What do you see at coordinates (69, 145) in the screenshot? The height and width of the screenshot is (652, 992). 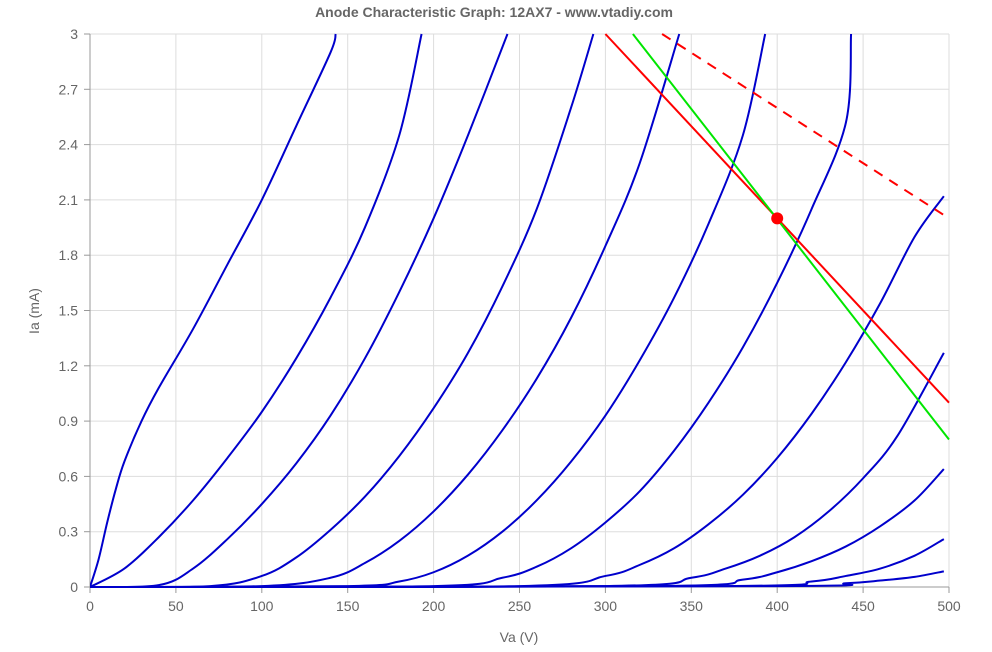 I see `y-tick-label: 2.4` at bounding box center [69, 145].